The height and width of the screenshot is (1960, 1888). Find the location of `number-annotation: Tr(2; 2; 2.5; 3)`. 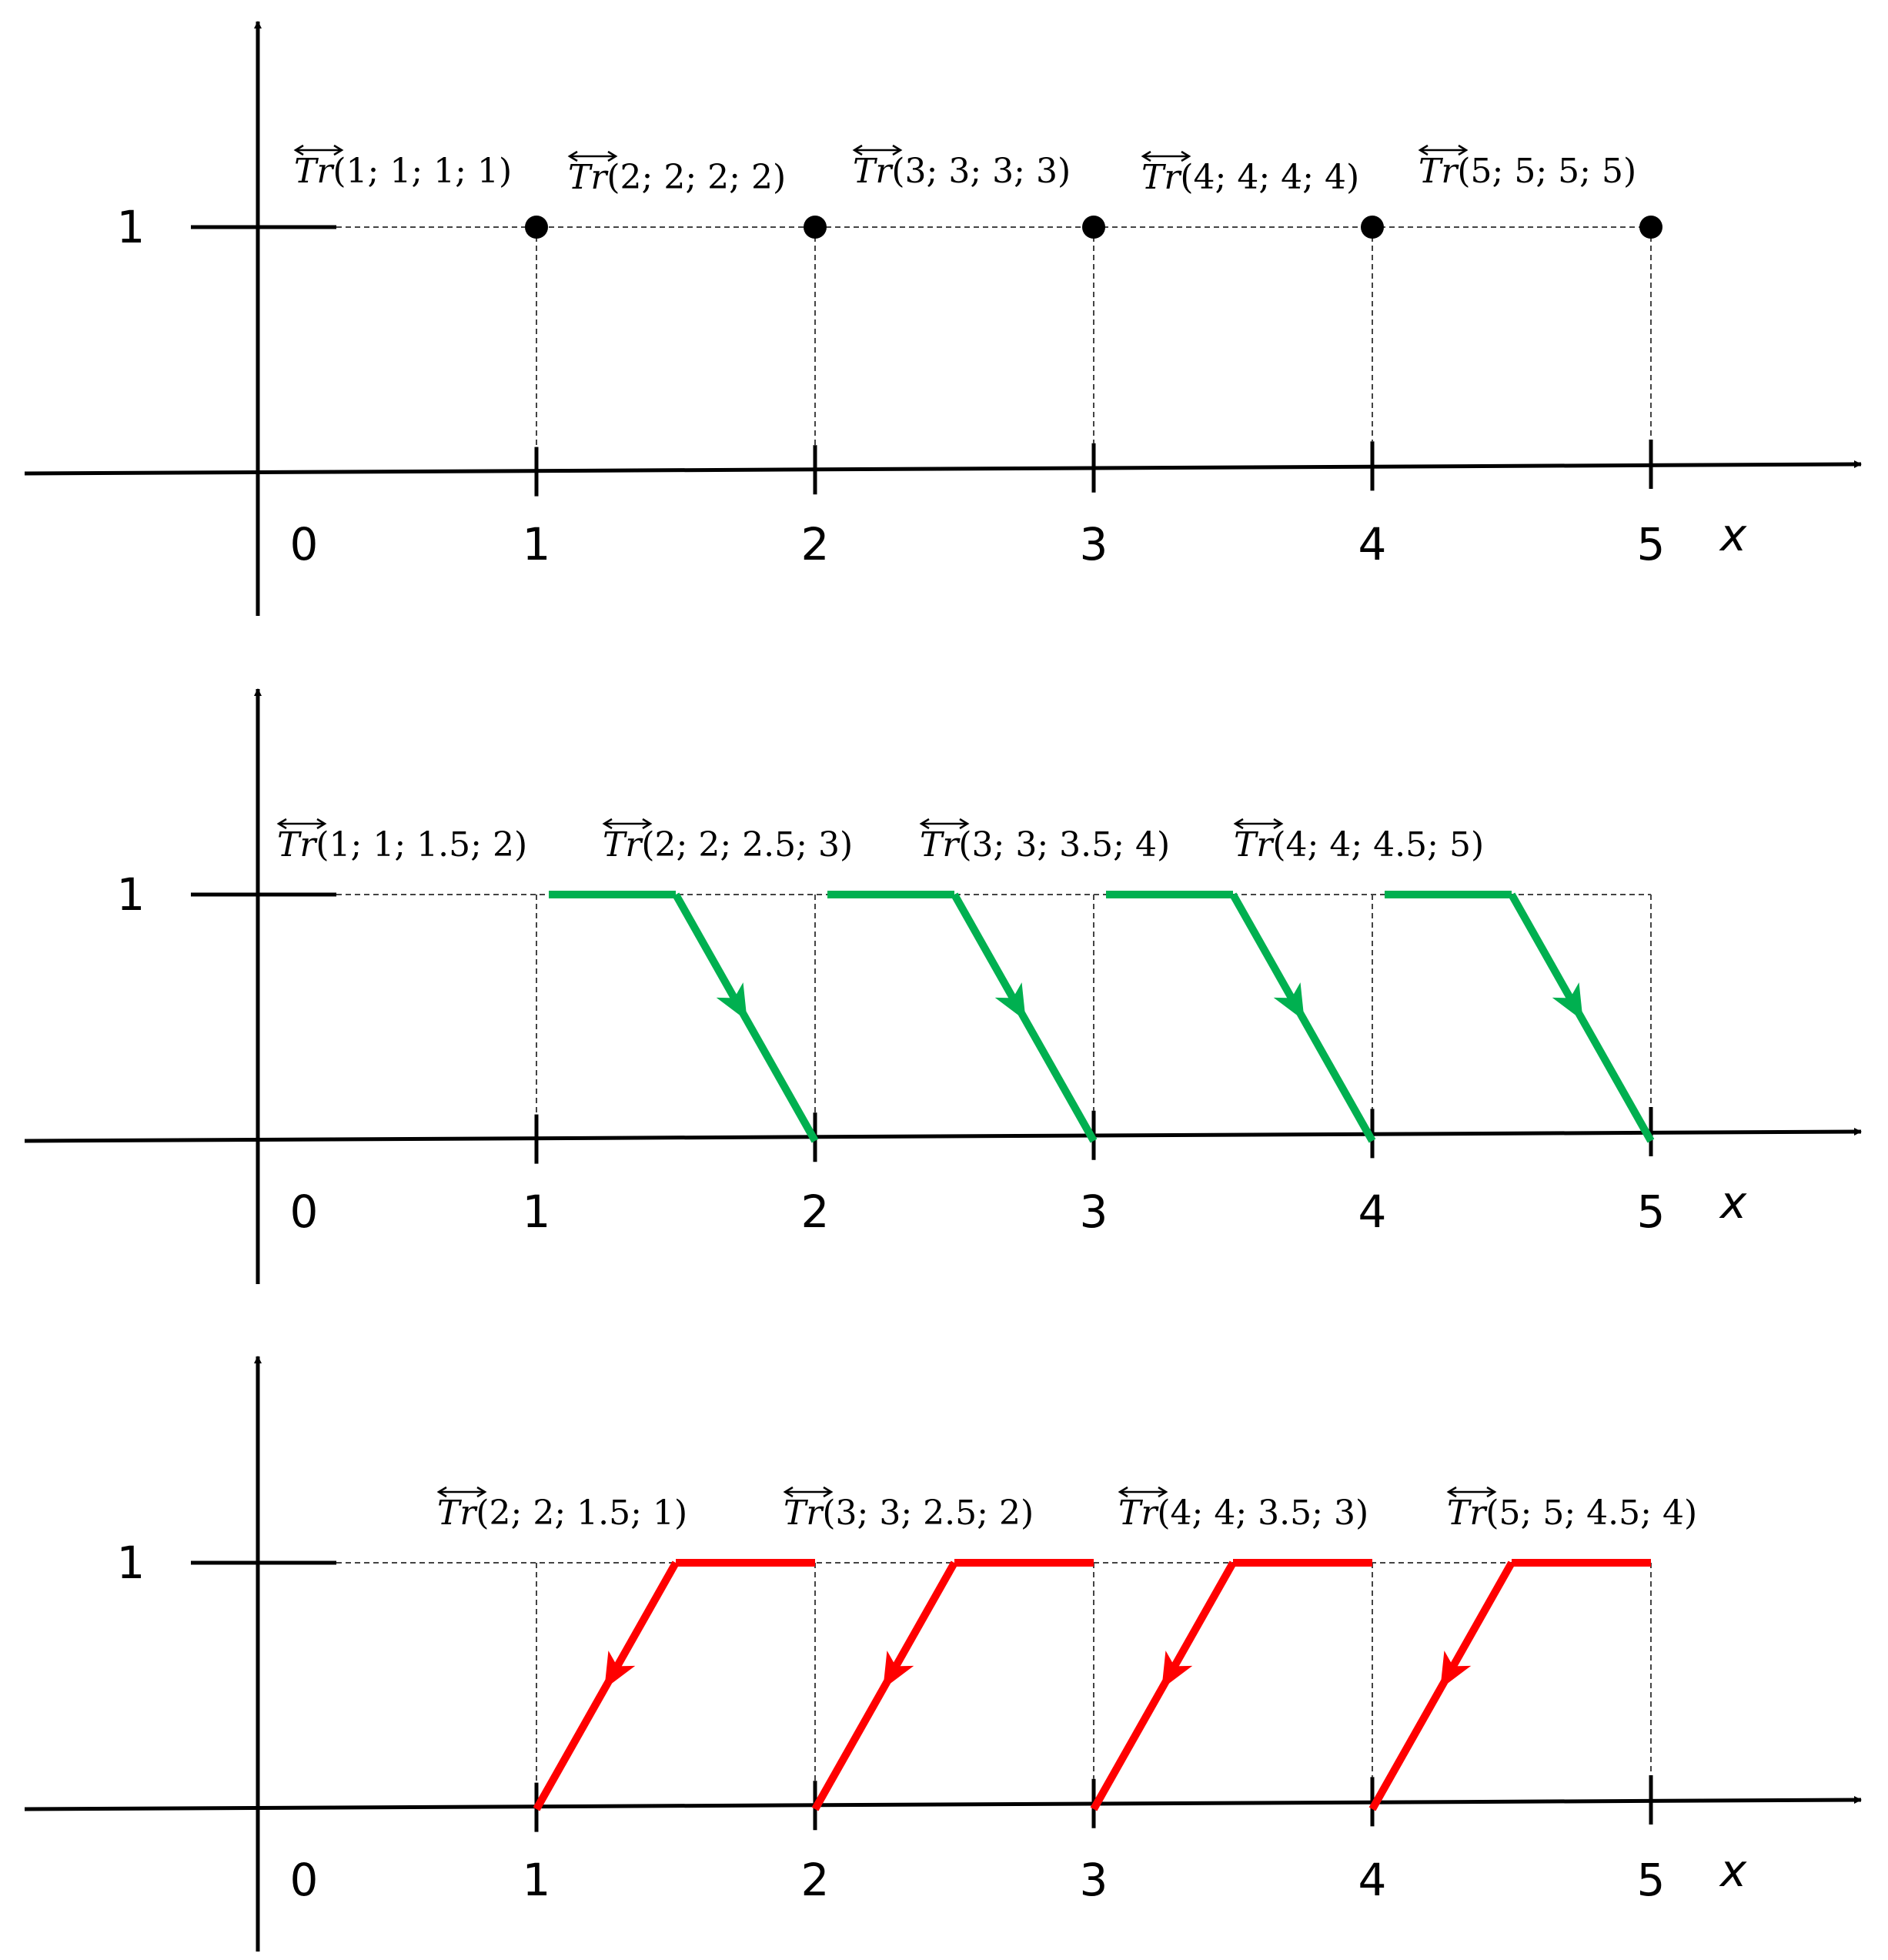

number-annotation: Tr(2; 2; 2.5; 3) is located at coordinates (728, 841).